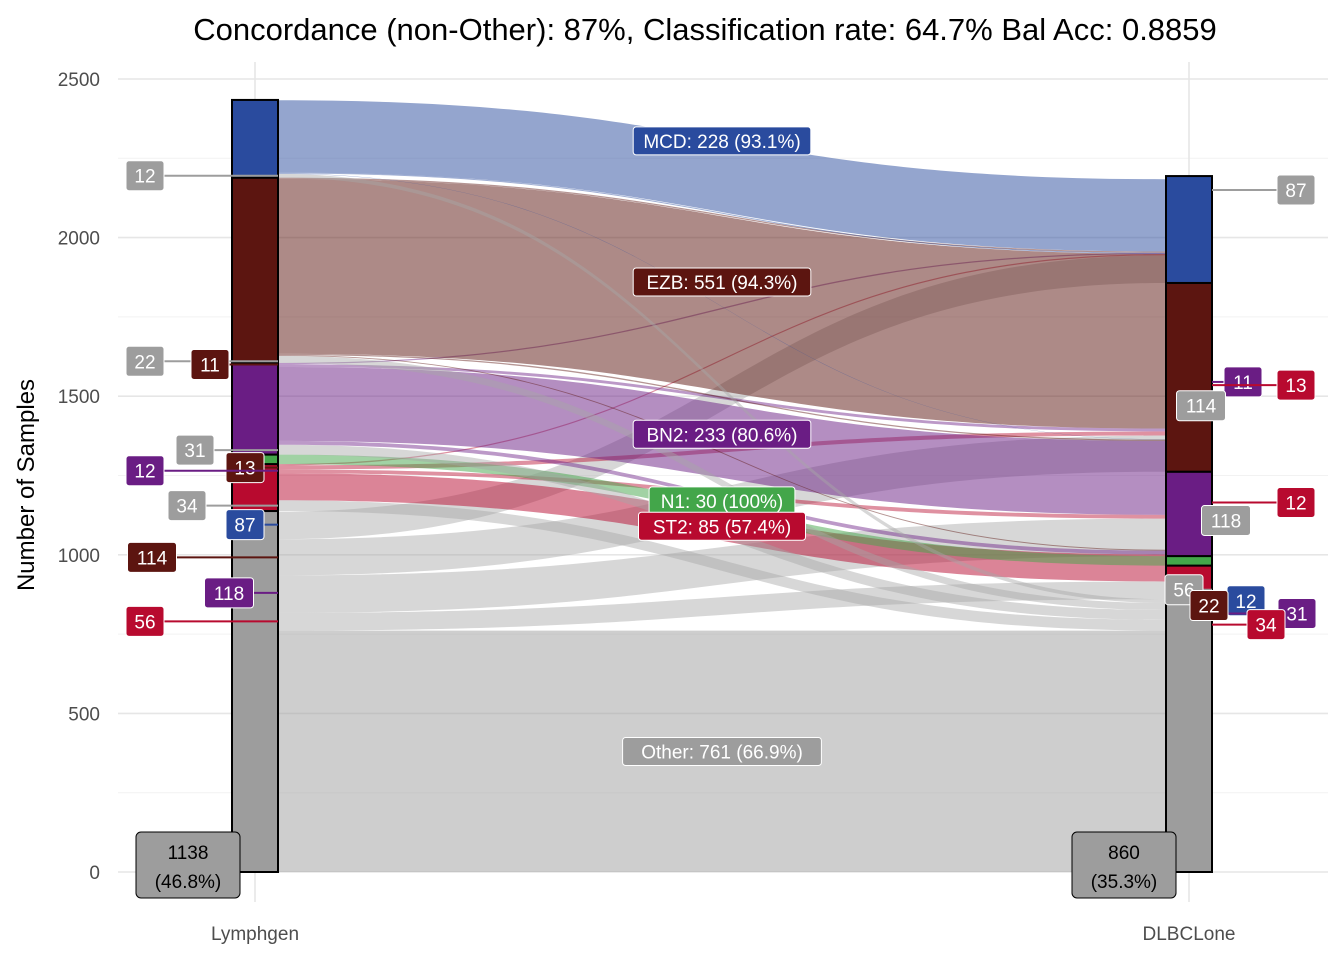 The image size is (1344, 960). What do you see at coordinates (255, 270) in the screenshot?
I see `lymphgen-stratum-EZB` at bounding box center [255, 270].